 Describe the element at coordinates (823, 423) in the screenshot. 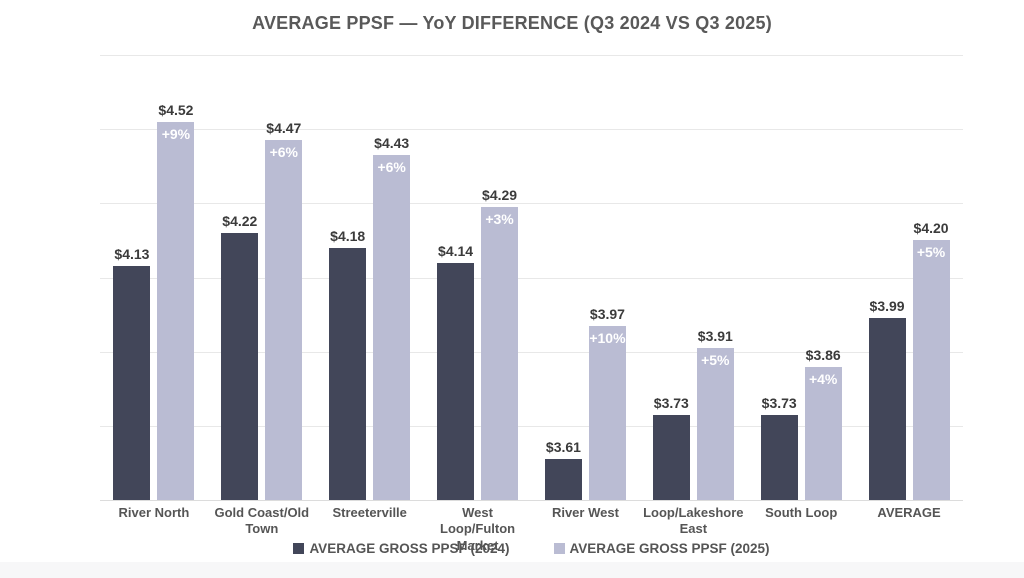

I see `bar-2025: $3.86 +4%` at that location.